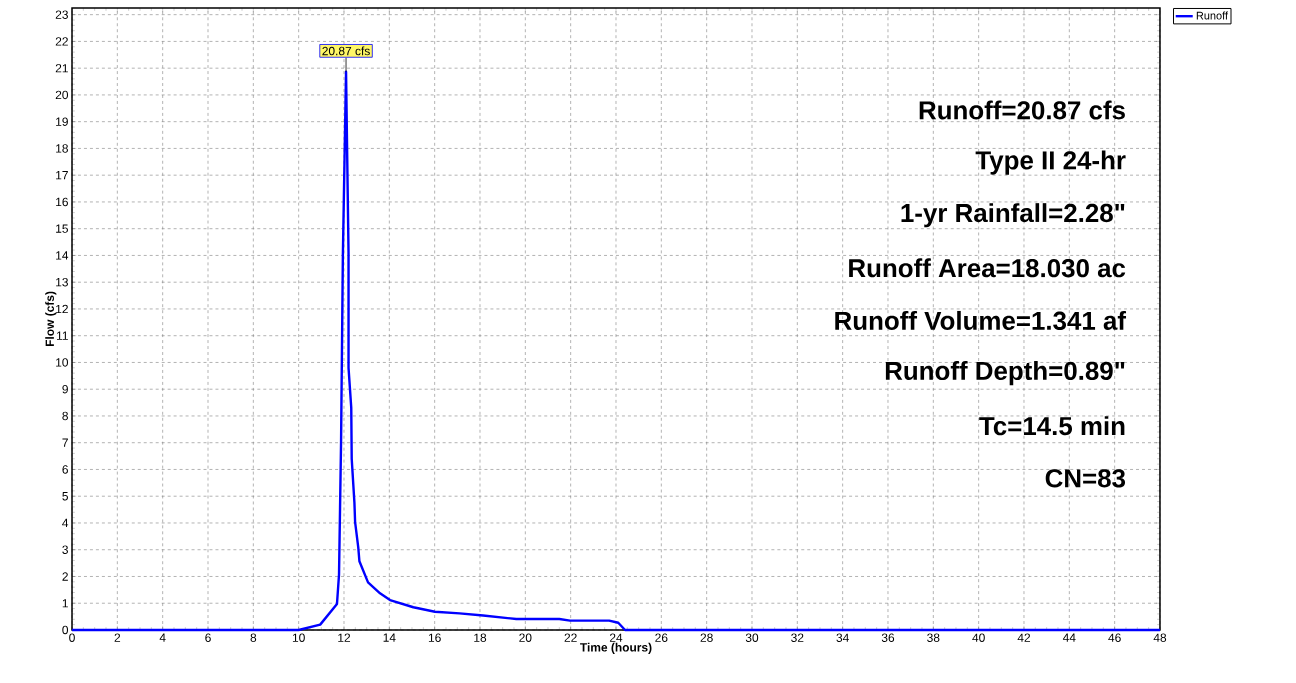  Describe the element at coordinates (344, 637) in the screenshot. I see `x-tick-label: 12` at that location.